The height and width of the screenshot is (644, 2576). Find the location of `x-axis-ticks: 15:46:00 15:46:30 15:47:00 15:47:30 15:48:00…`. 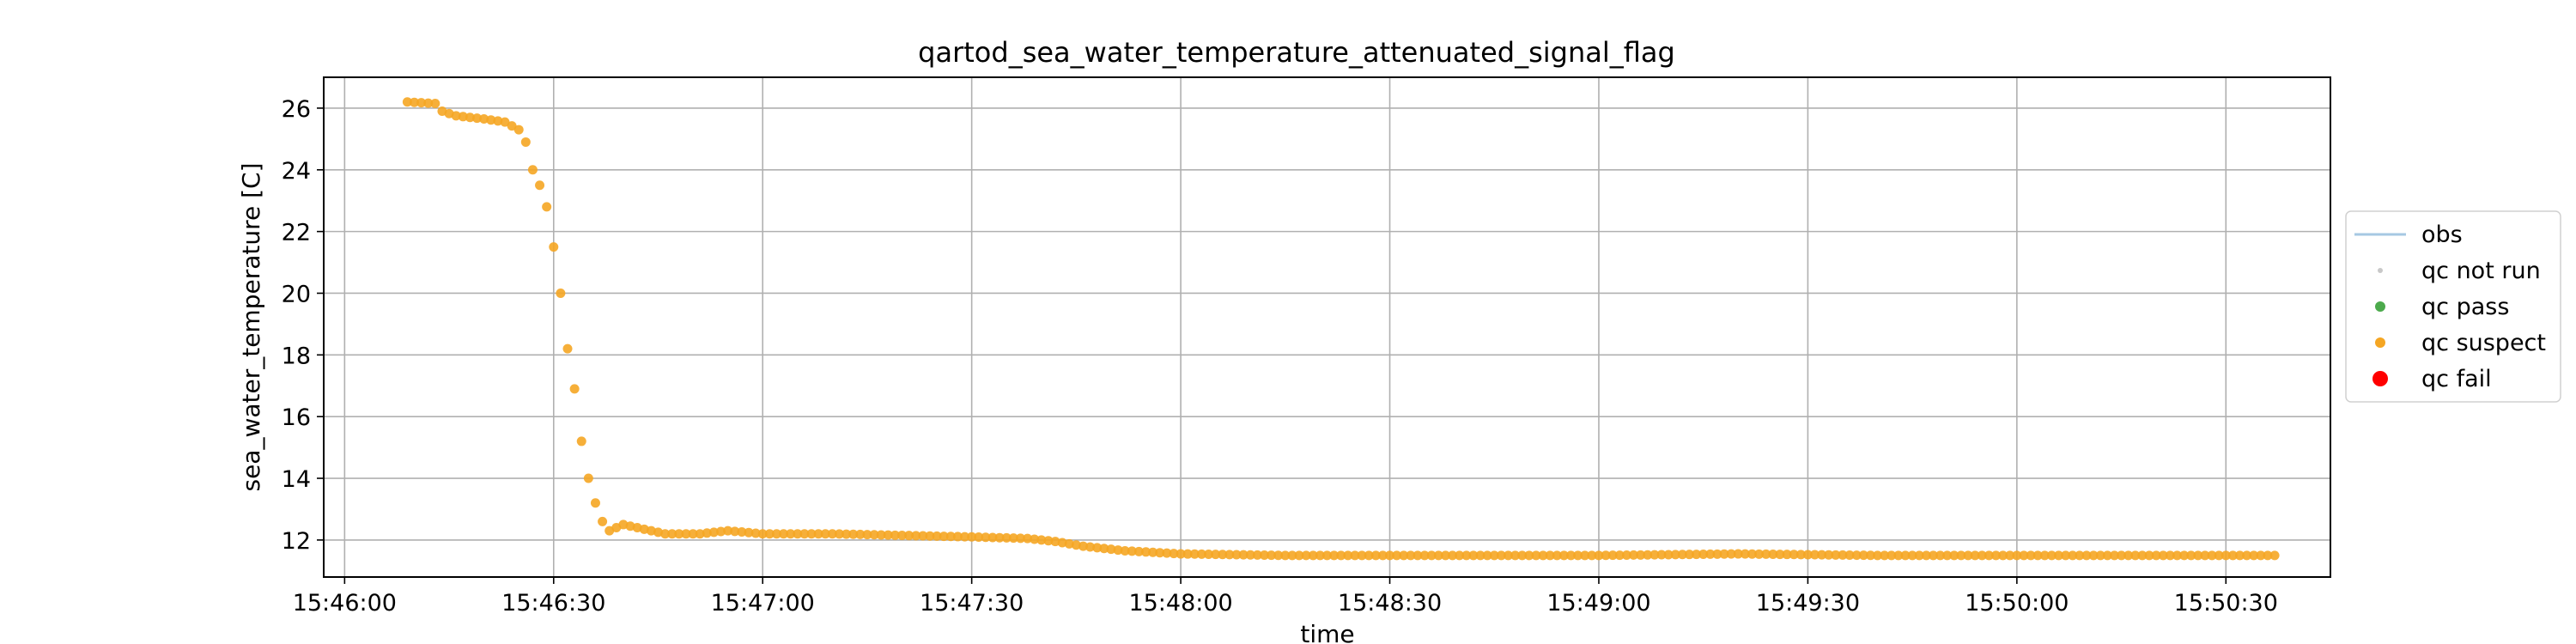

x-axis-ticks: 15:46:00 15:46:30 15:47:00 15:47:30 15:48:00… is located at coordinates (1286, 597).